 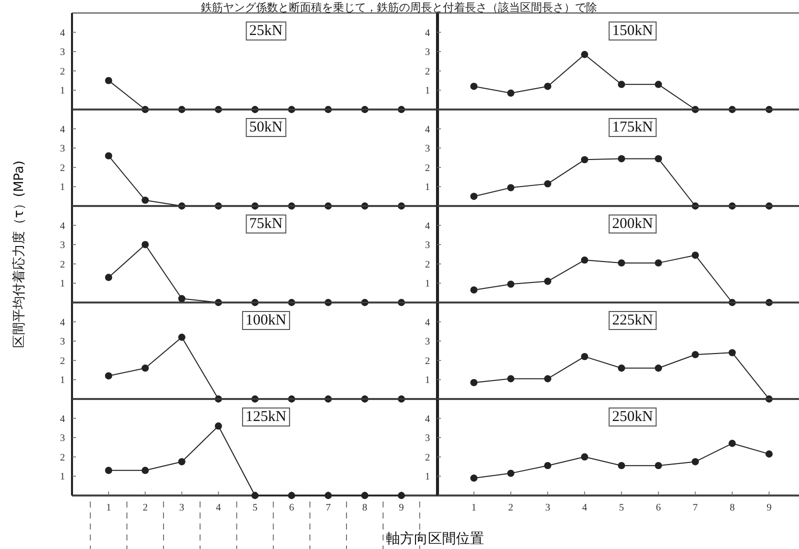 I want to click on text: 25kN, so click(x=266, y=31).